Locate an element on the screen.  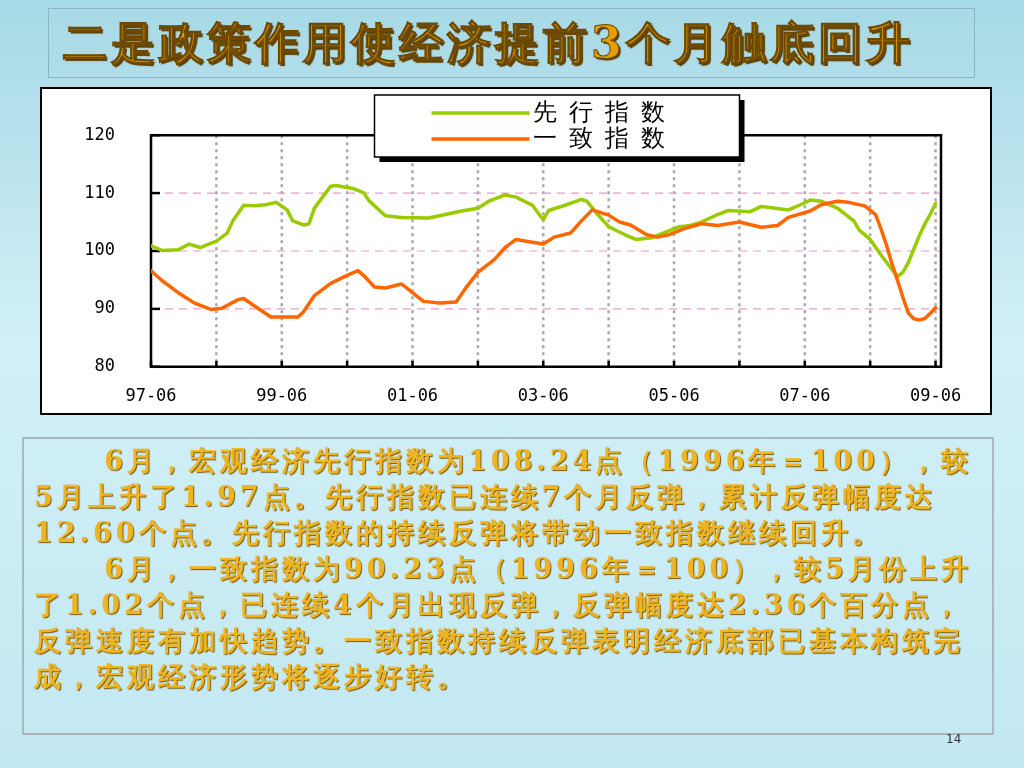
x-tick-label: 05-06 is located at coordinates (674, 395).